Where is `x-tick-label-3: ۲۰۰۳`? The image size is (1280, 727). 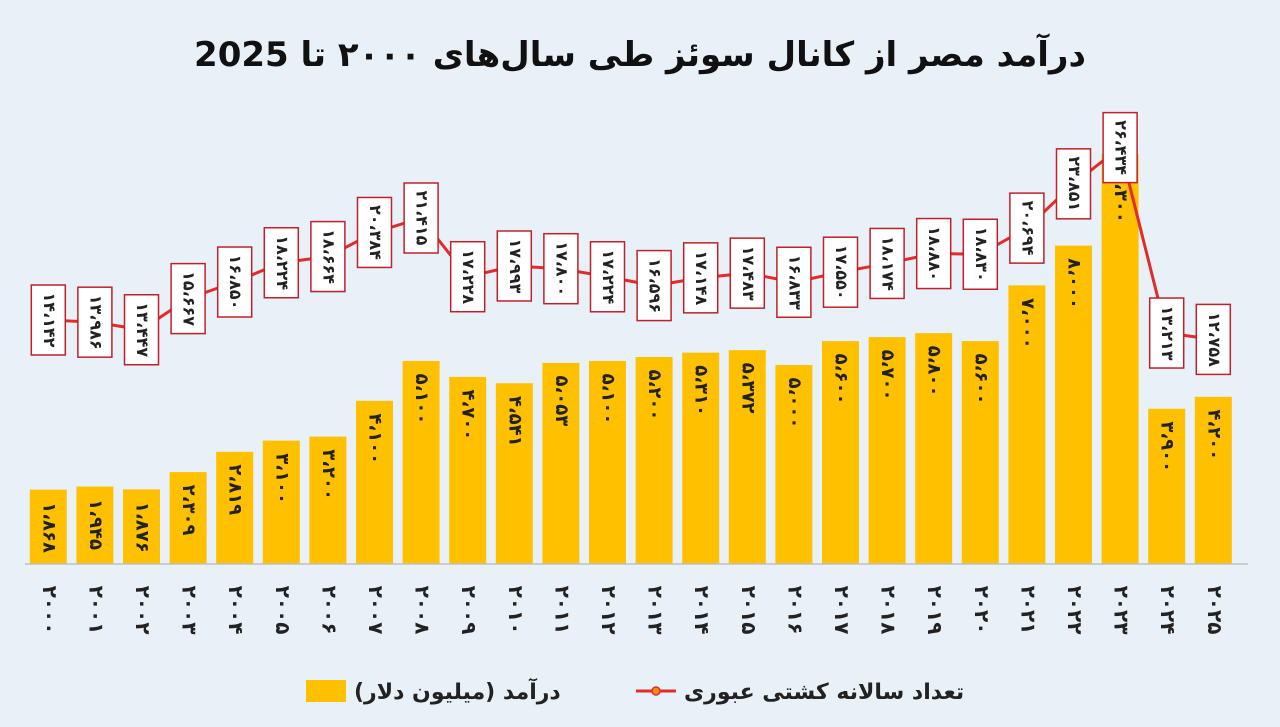
x-tick-label-3: ۲۰۰۳ is located at coordinates (190, 610).